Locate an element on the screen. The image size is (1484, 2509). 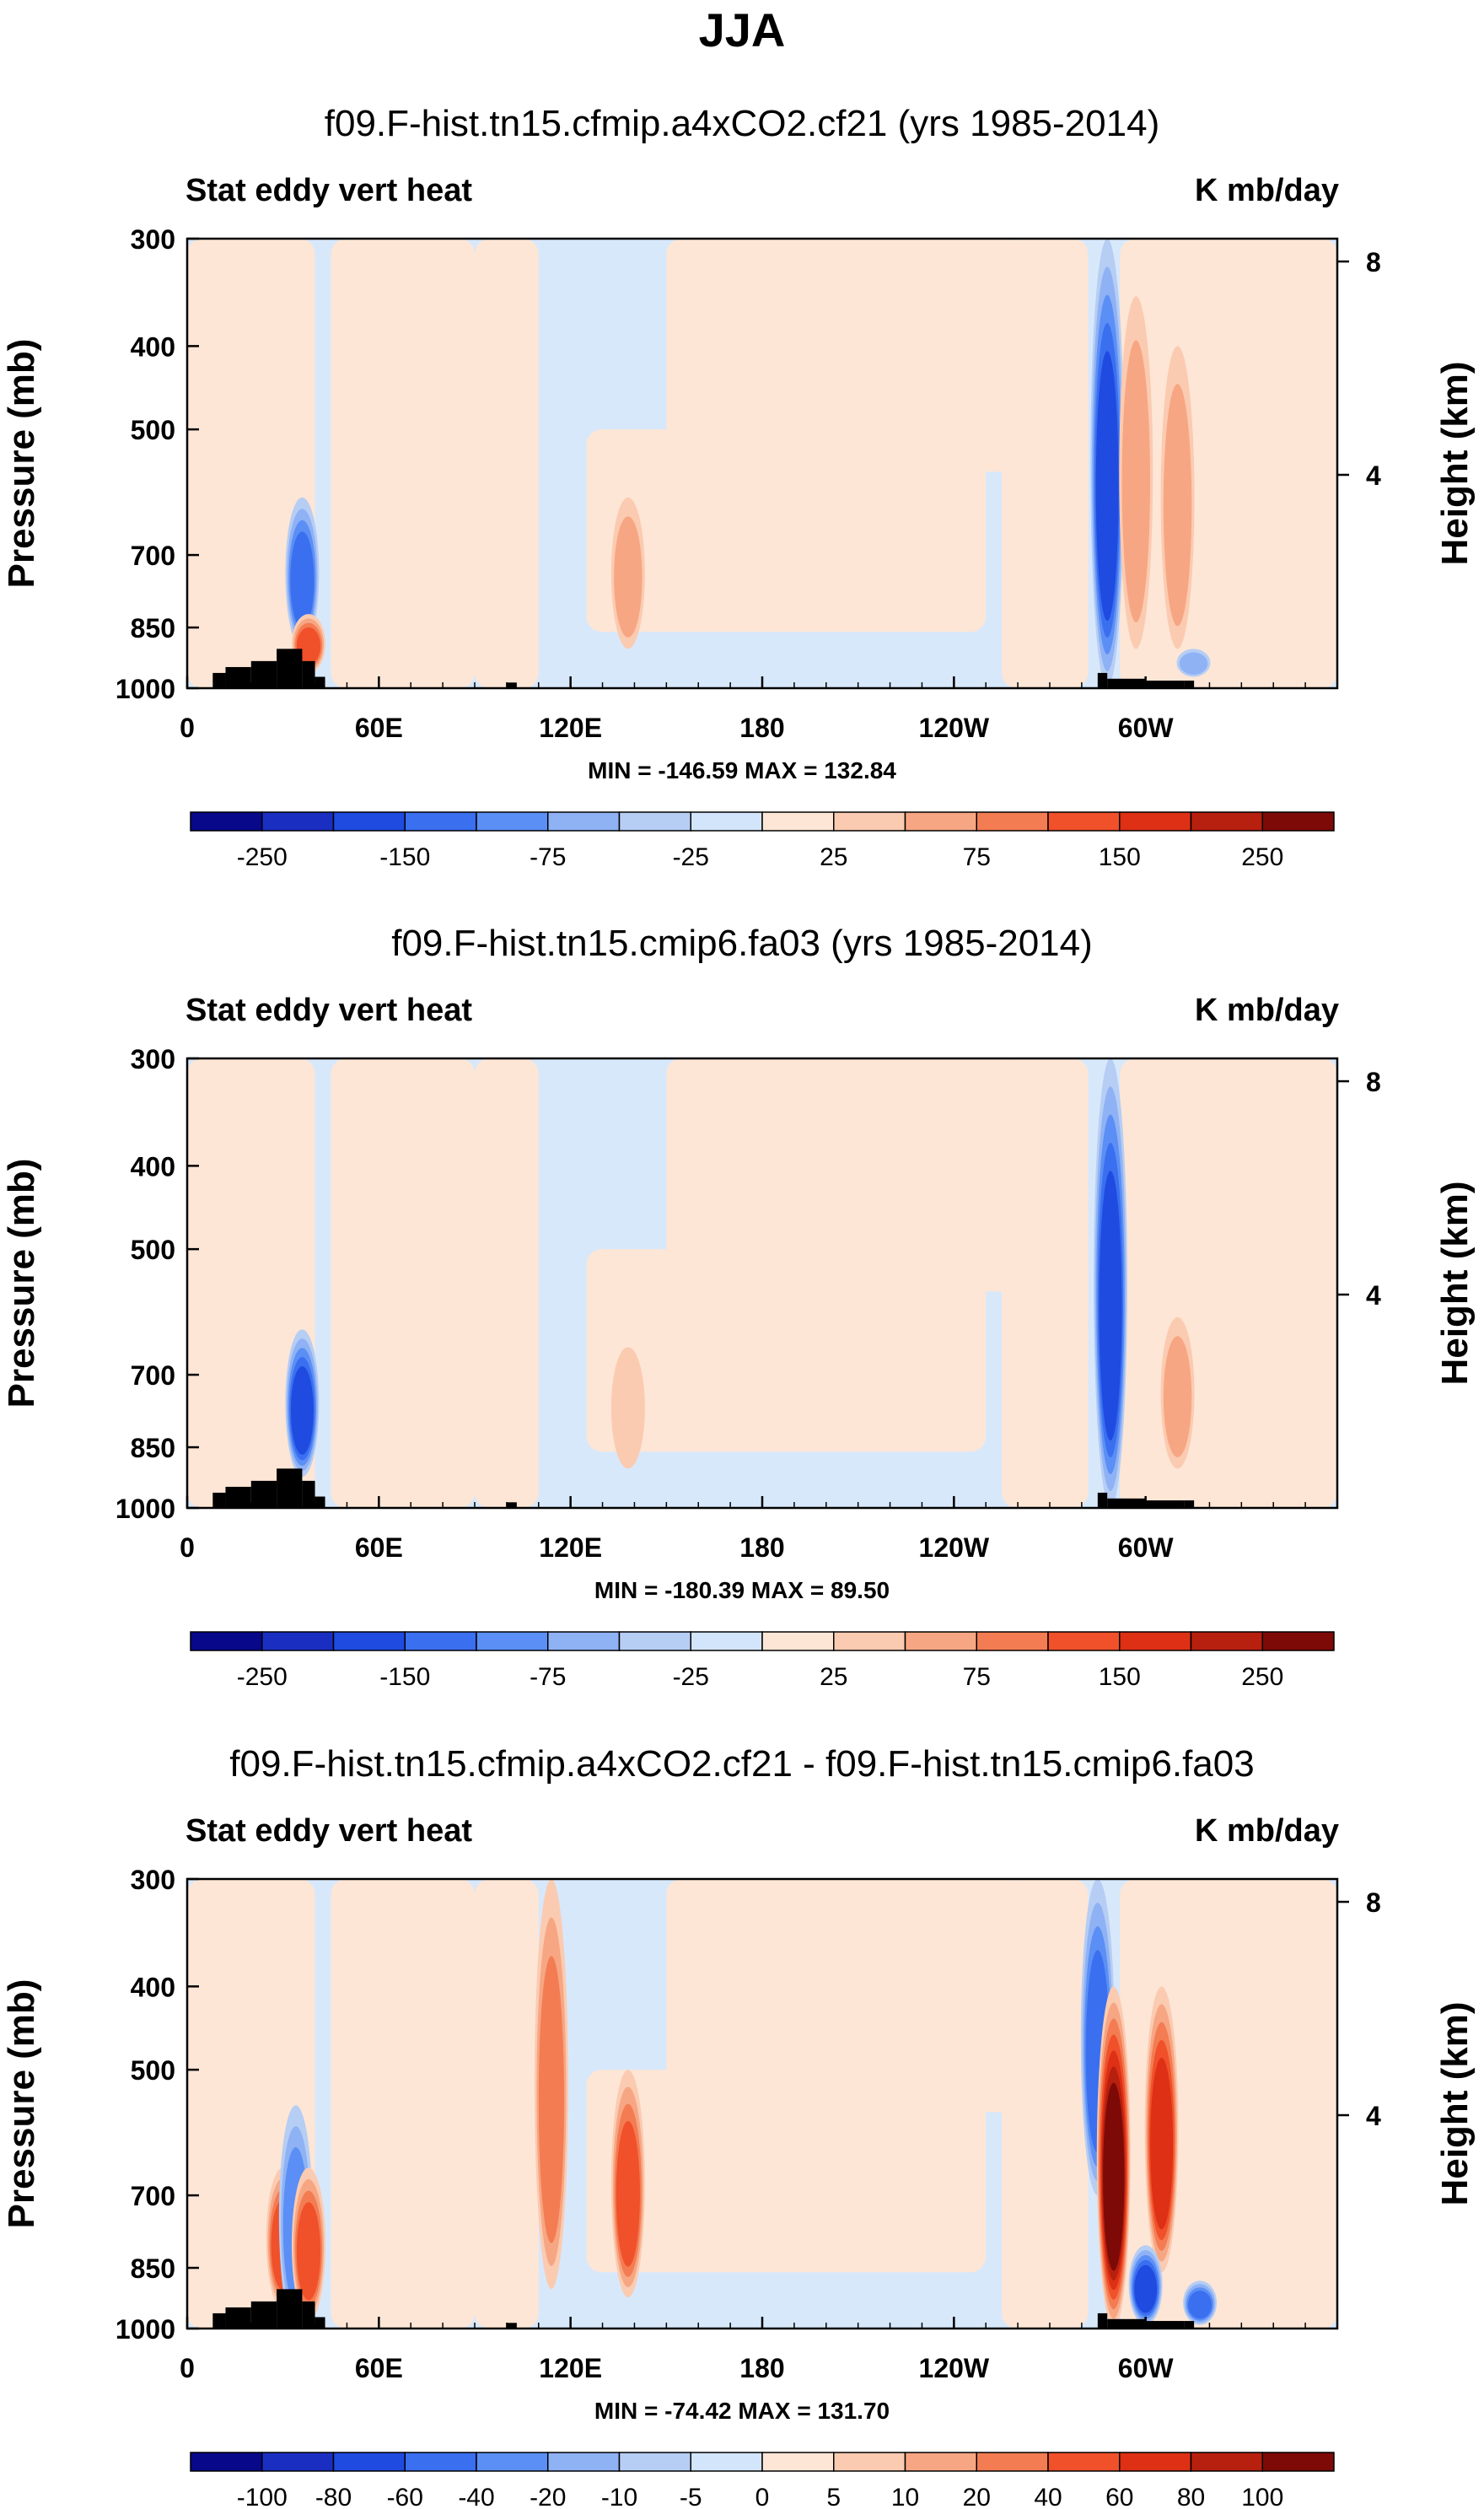
y-tick-label: 850 is located at coordinates (153, 628).